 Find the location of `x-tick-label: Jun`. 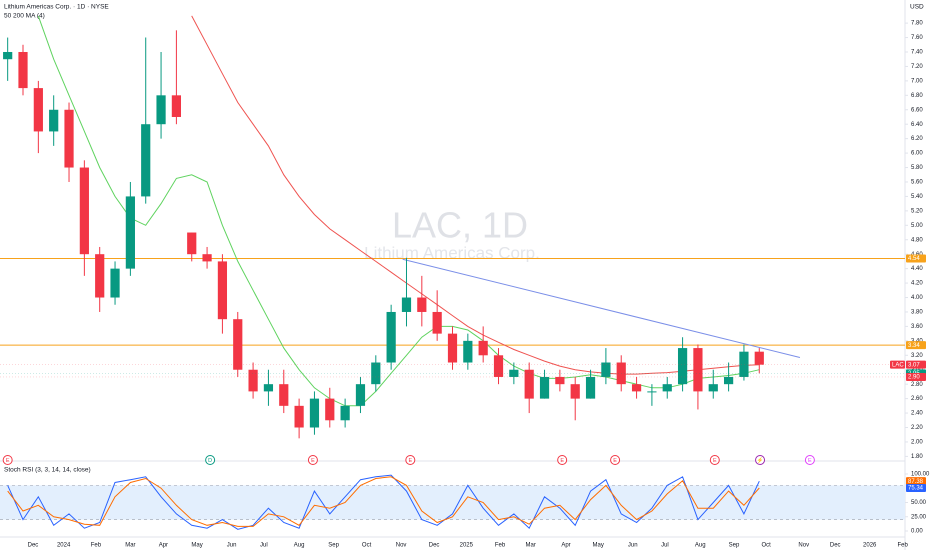

x-tick-label: Jun is located at coordinates (232, 546).